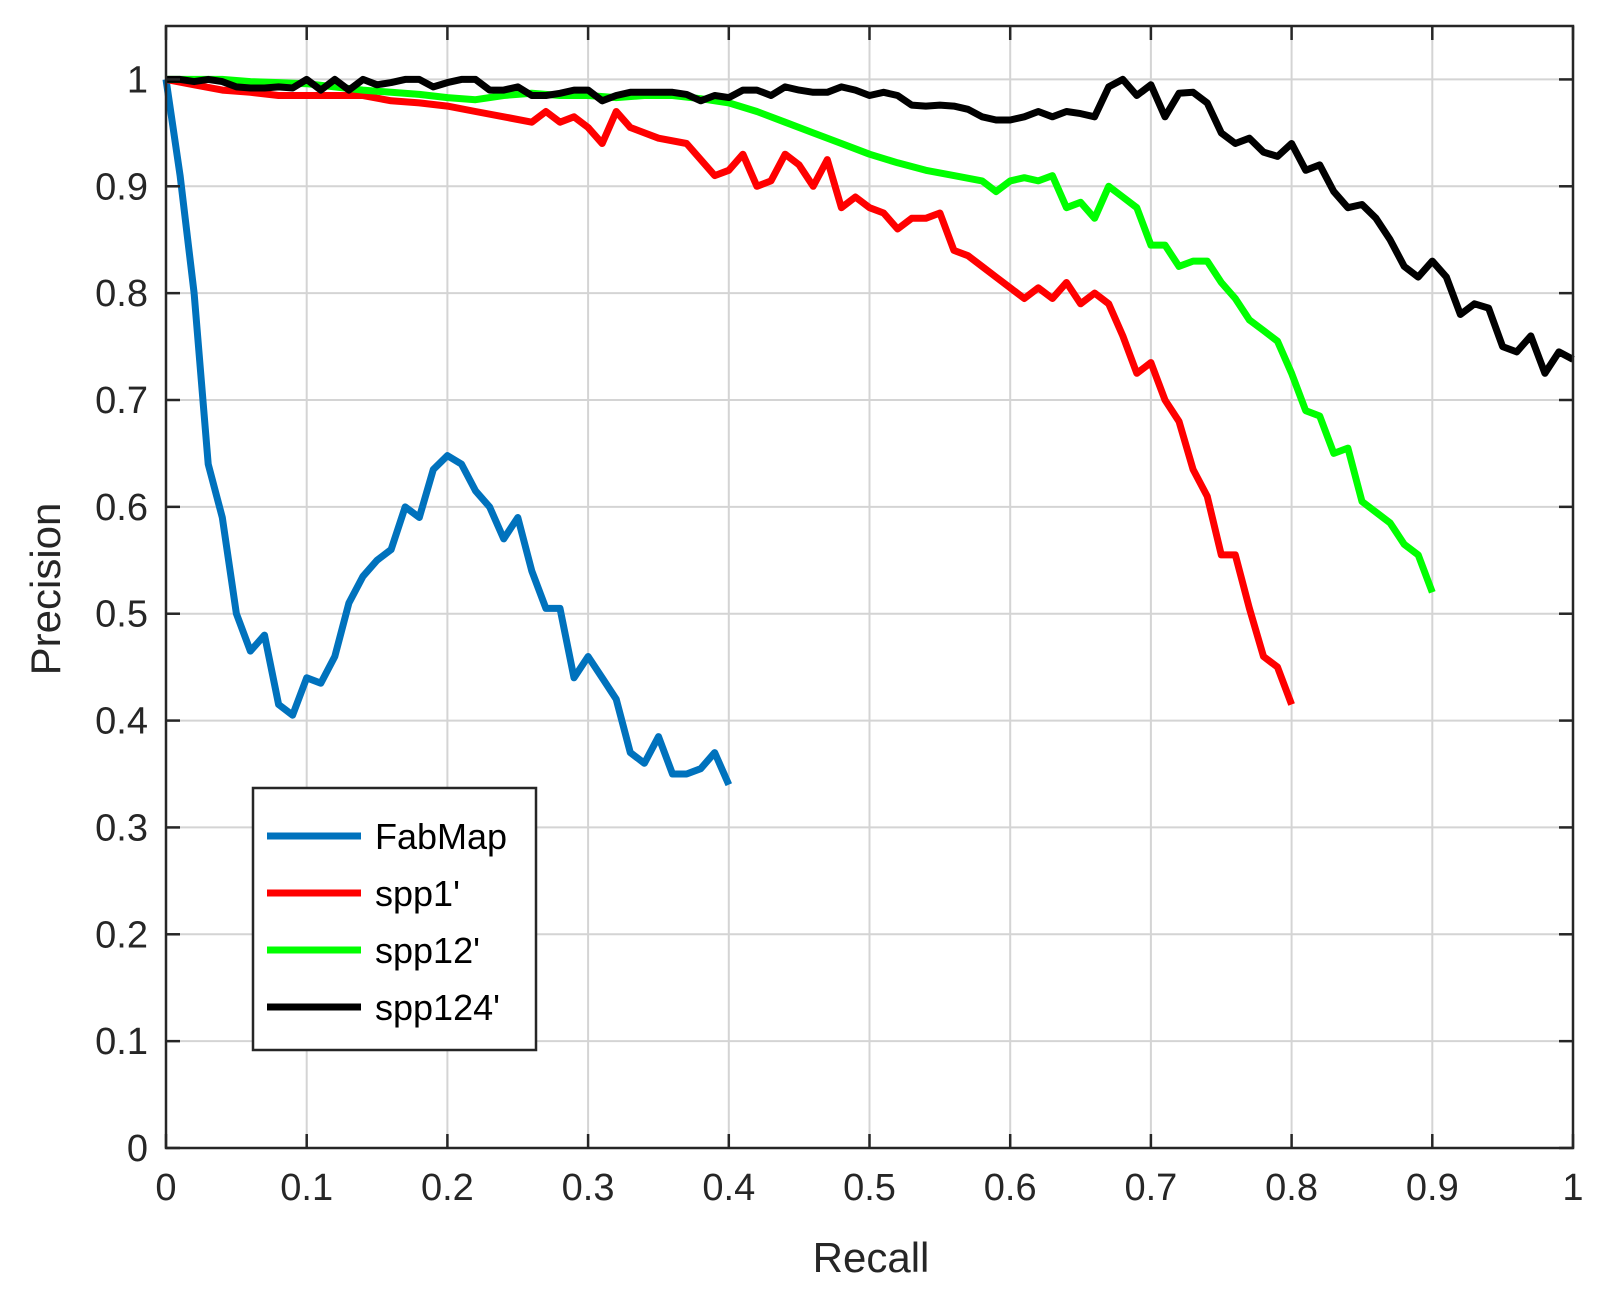 Image resolution: width=1597 pixels, height=1295 pixels. I want to click on x-tick-label: 0.6, so click(1010, 1188).